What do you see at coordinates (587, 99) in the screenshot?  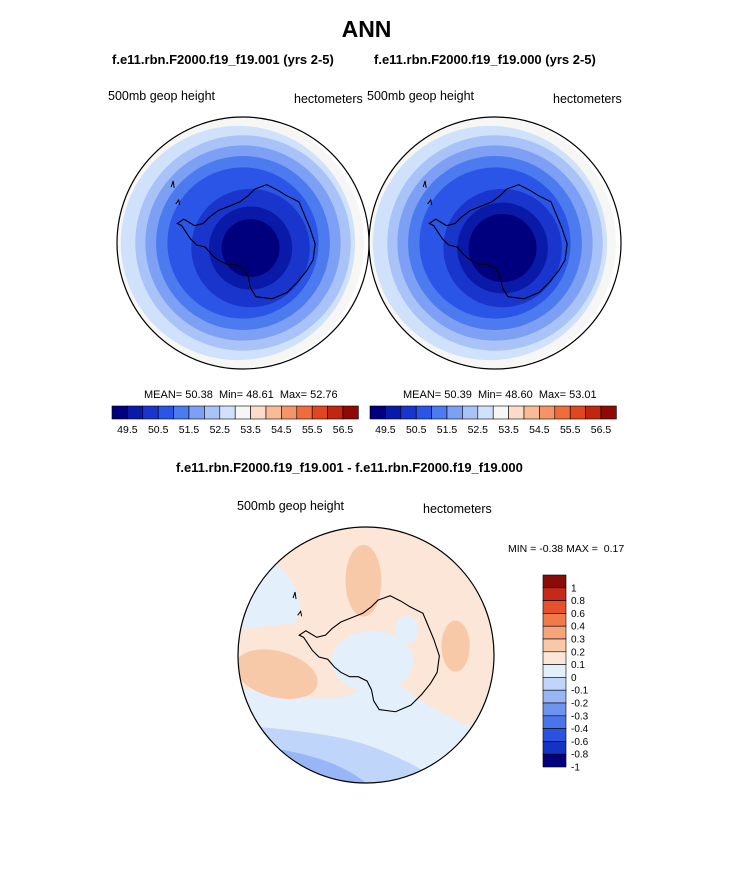 I see `panel2-units-label: hectometers` at bounding box center [587, 99].